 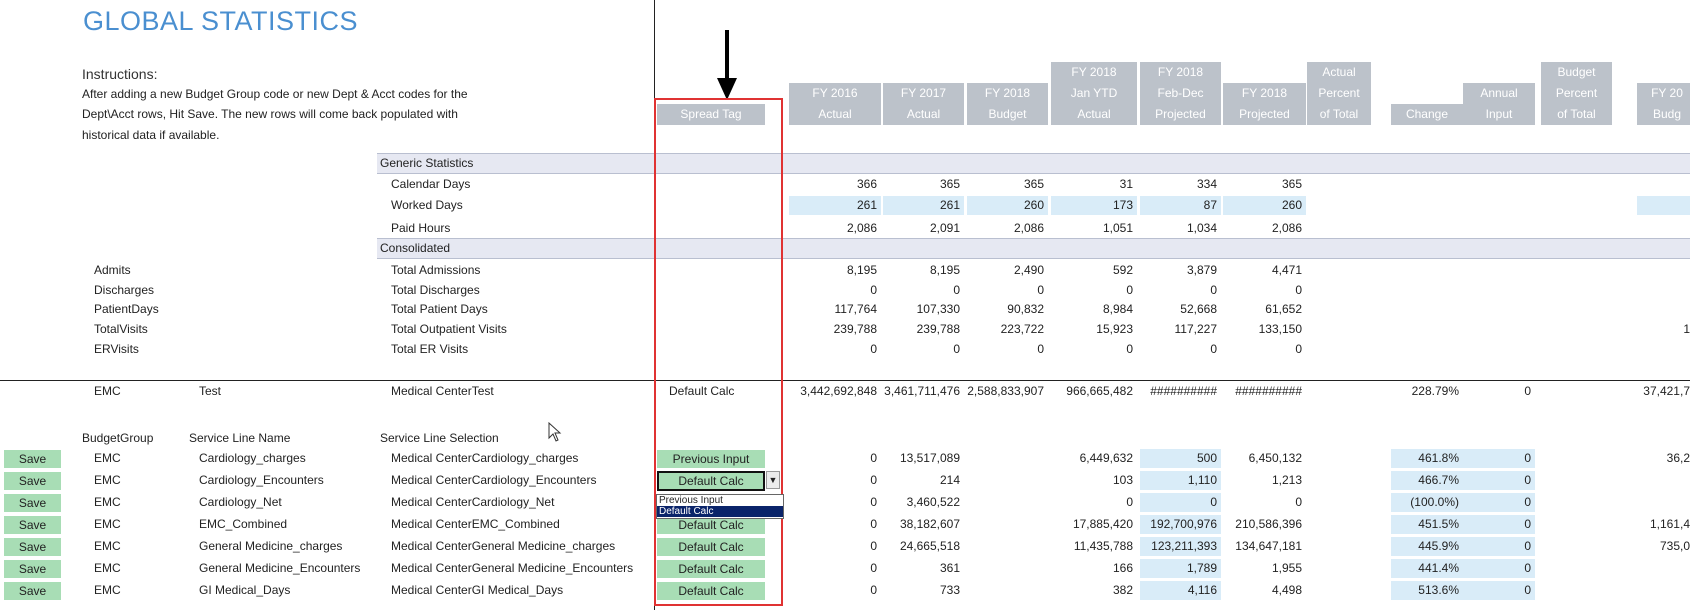 What do you see at coordinates (1201, 568) in the screenshot?
I see `feb-dec-projected-cell: 1,789` at bounding box center [1201, 568].